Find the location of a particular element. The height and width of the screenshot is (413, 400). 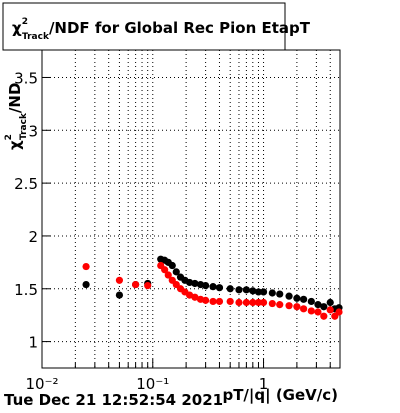

x-tick-label: 1 is located at coordinates (264, 384).